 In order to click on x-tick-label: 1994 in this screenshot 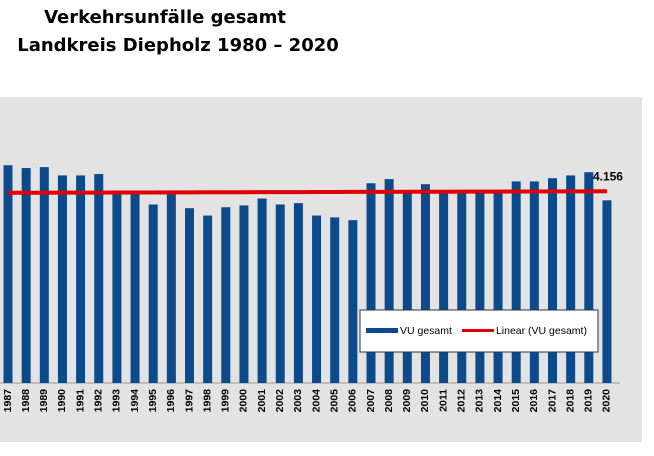, I will do `click(135, 401)`.